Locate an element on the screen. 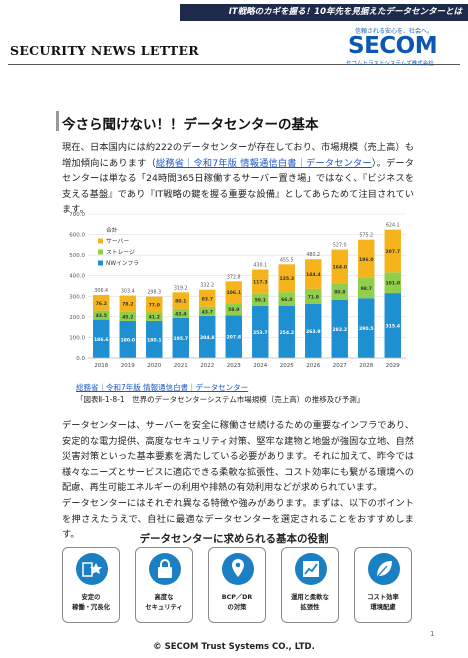 The image size is (468, 658). y-tick-label: 200.0 is located at coordinates (77, 318).